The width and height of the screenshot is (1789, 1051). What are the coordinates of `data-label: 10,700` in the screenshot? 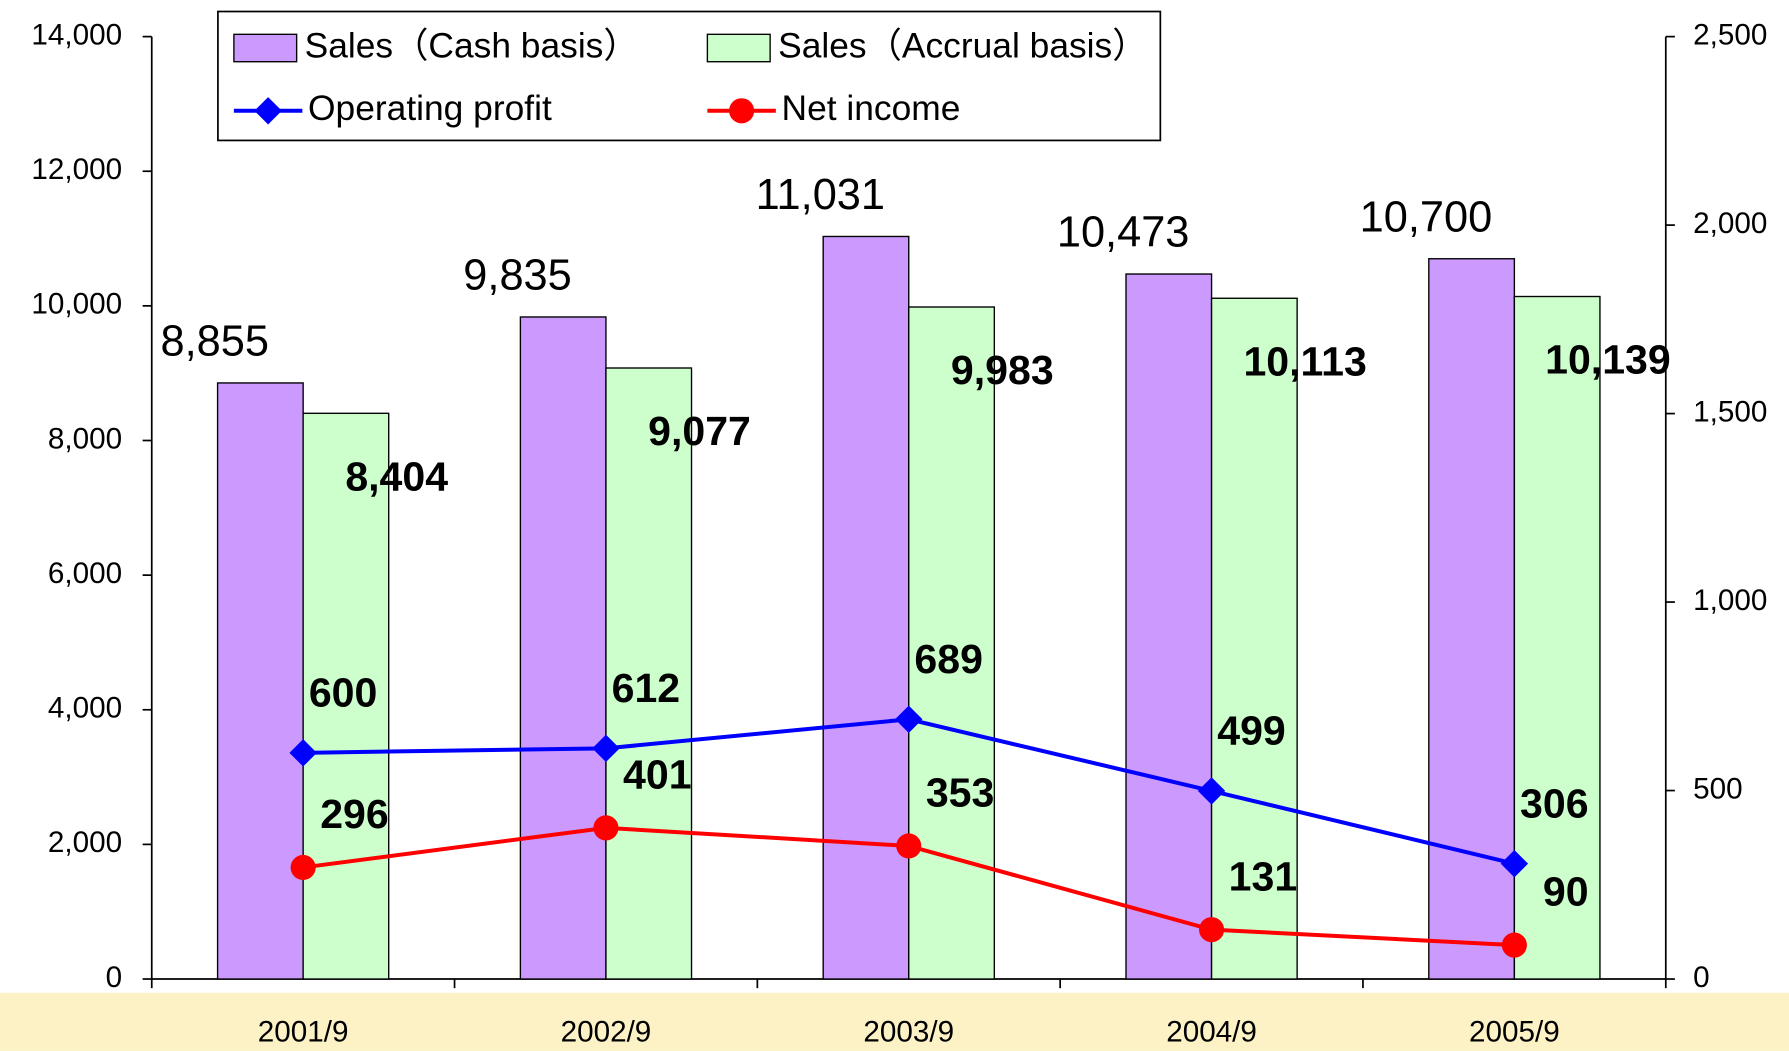 It's located at (1426, 217).